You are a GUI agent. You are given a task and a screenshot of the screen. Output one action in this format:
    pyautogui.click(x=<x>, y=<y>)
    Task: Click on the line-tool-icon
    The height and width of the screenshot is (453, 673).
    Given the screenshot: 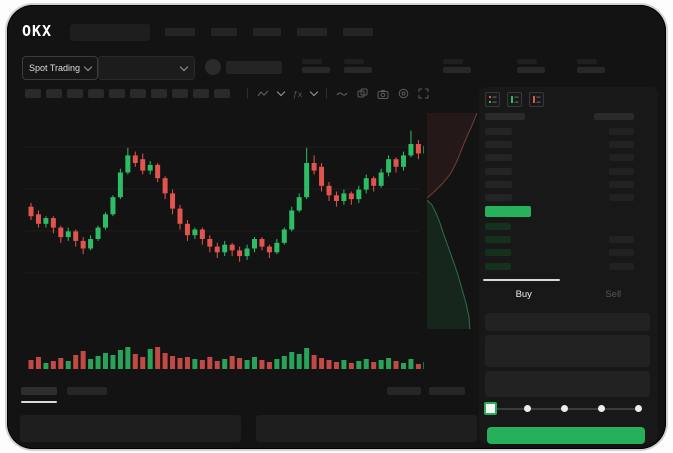 What is the action you would take?
    pyautogui.click(x=342, y=94)
    